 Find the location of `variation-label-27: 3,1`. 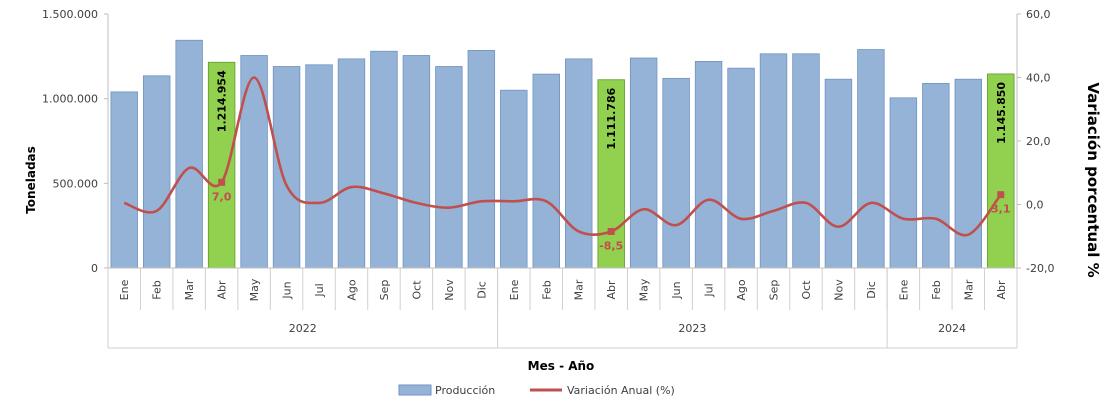

variation-label-27: 3,1 is located at coordinates (1001, 209).